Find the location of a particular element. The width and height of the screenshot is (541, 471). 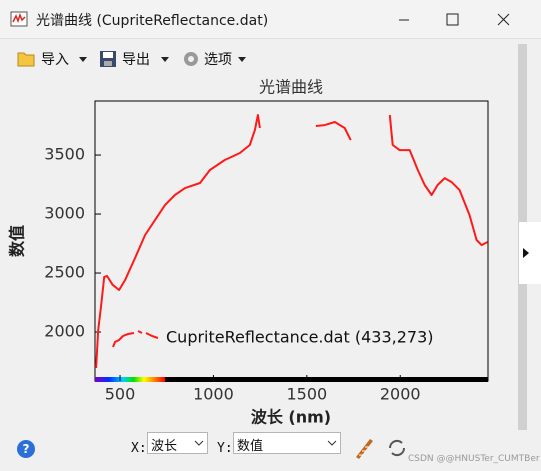

x-tick-label: 500 is located at coordinates (120, 394).